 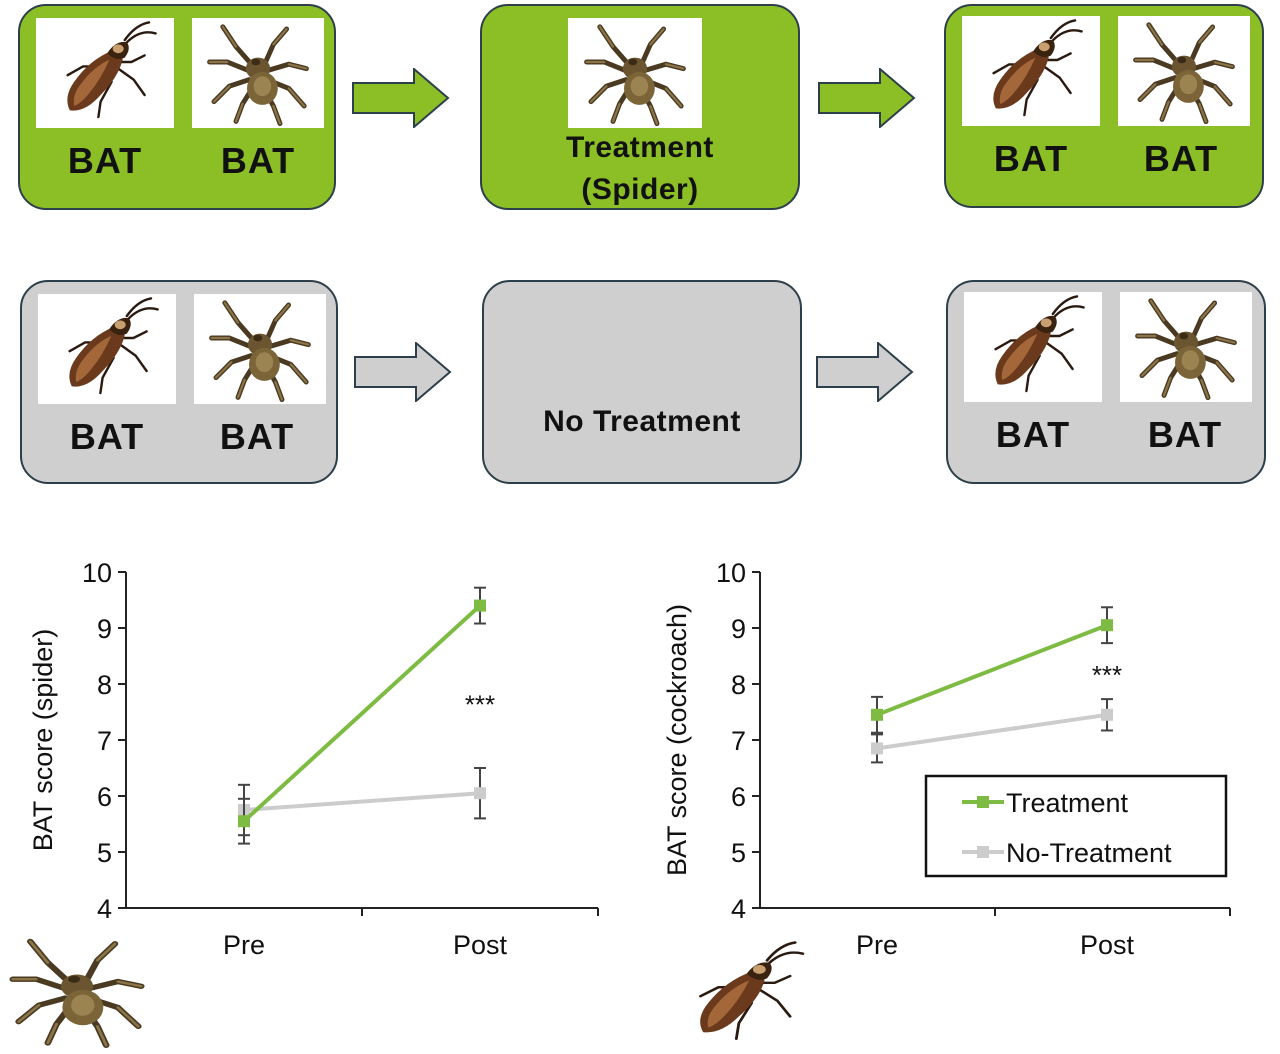 What do you see at coordinates (642, 421) in the screenshot?
I see `no-treatment-label: No Treatment` at bounding box center [642, 421].